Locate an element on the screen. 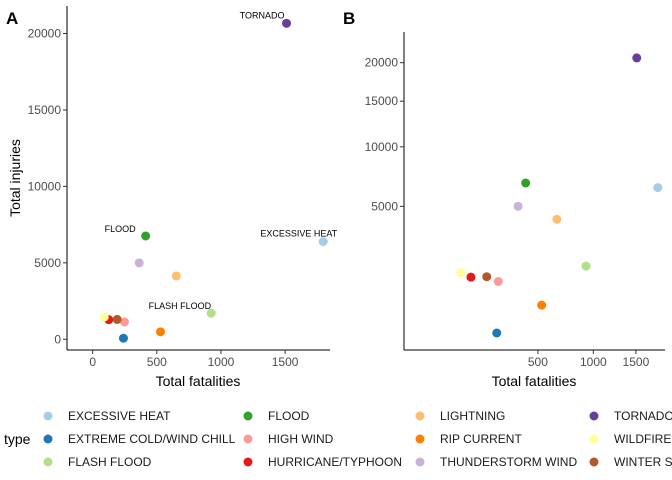  point-label: TORNADO is located at coordinates (262, 15).